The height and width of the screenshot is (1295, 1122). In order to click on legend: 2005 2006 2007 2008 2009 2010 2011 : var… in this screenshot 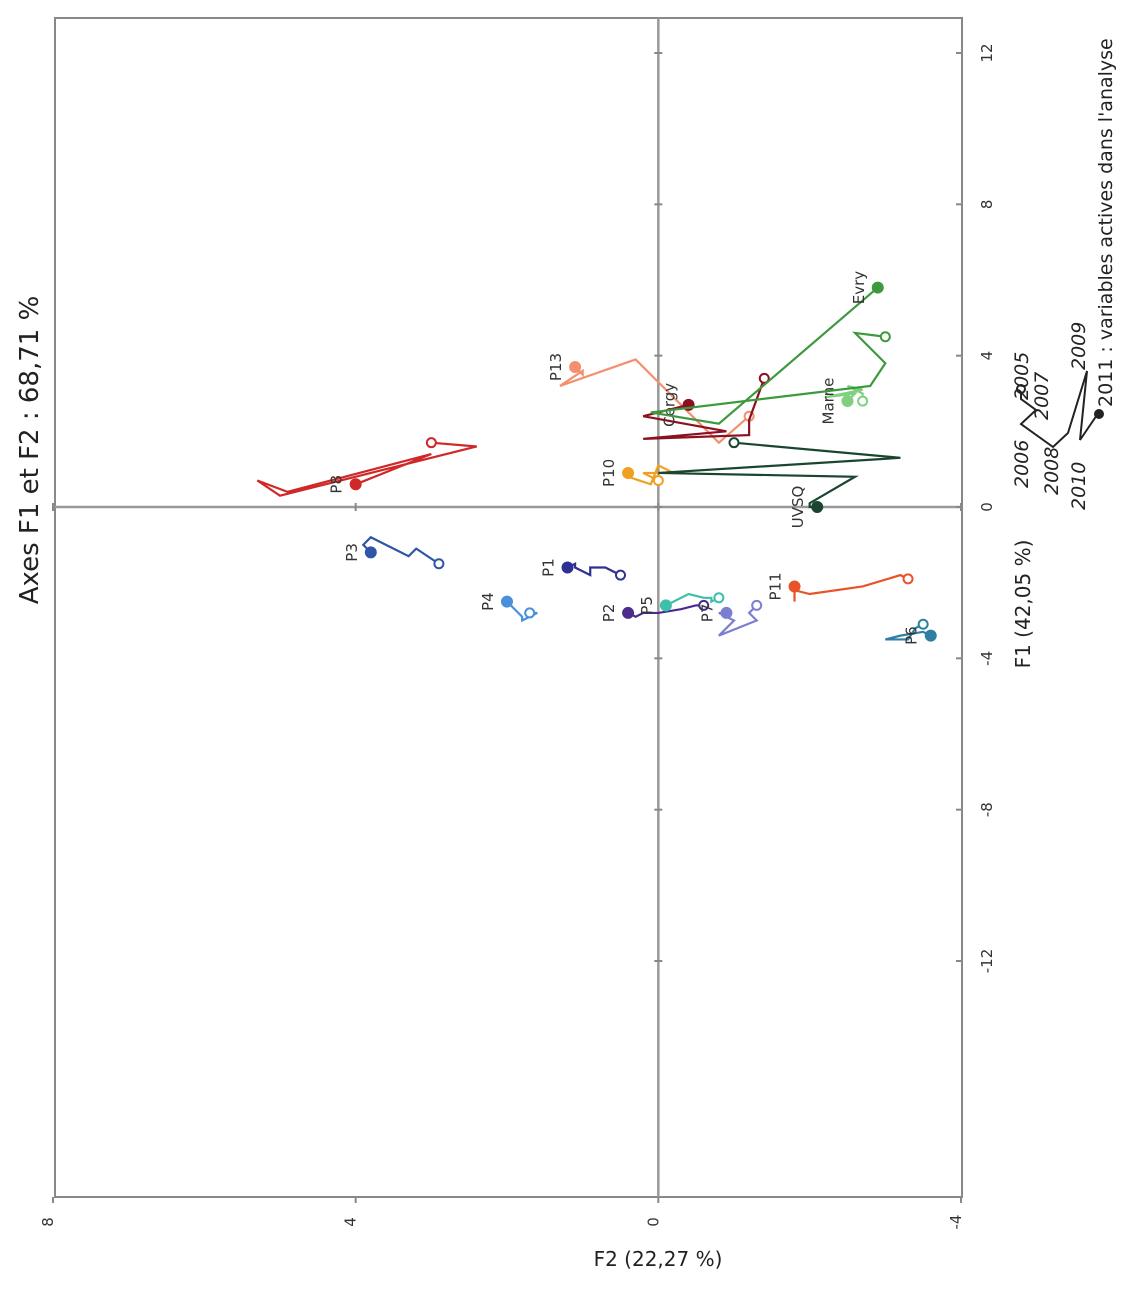, I will do `click(1064, 274)`.